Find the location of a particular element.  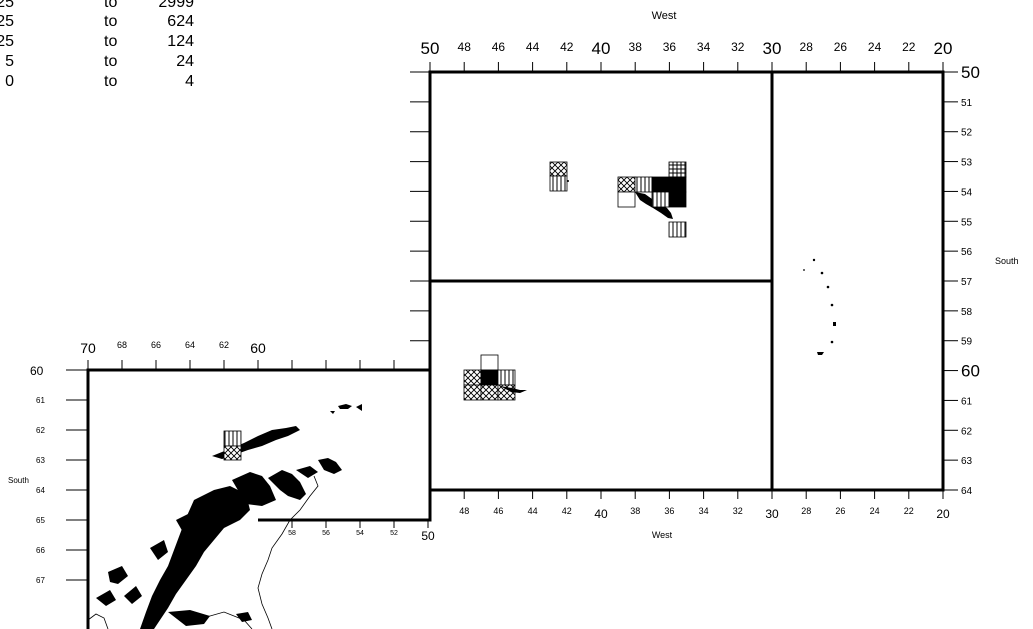

tick-label: 53 is located at coordinates (967, 163).